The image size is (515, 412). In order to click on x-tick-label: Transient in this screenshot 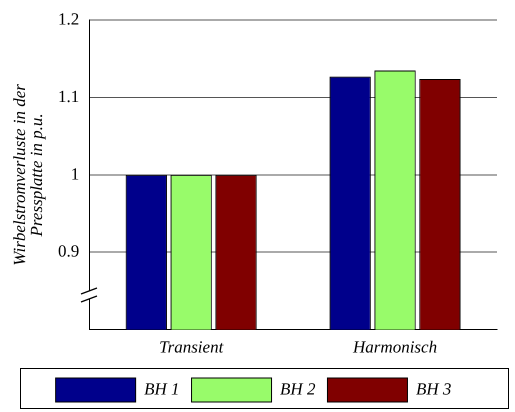, I will do `click(192, 346)`.